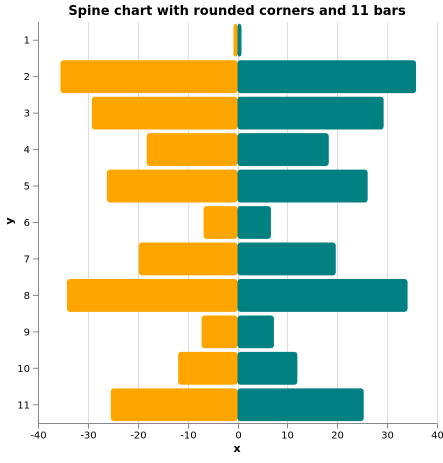 Image resolution: width=443 pixels, height=463 pixels. I want to click on y-tick-label: 2, so click(27, 77).